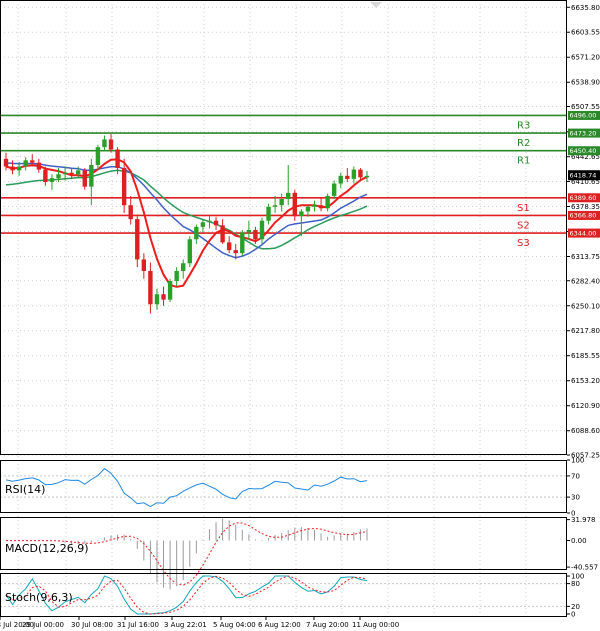 Image resolution: width=600 pixels, height=631 pixels. What do you see at coordinates (584, 568) in the screenshot?
I see `indicator-tick-label: -40.557` at bounding box center [584, 568].